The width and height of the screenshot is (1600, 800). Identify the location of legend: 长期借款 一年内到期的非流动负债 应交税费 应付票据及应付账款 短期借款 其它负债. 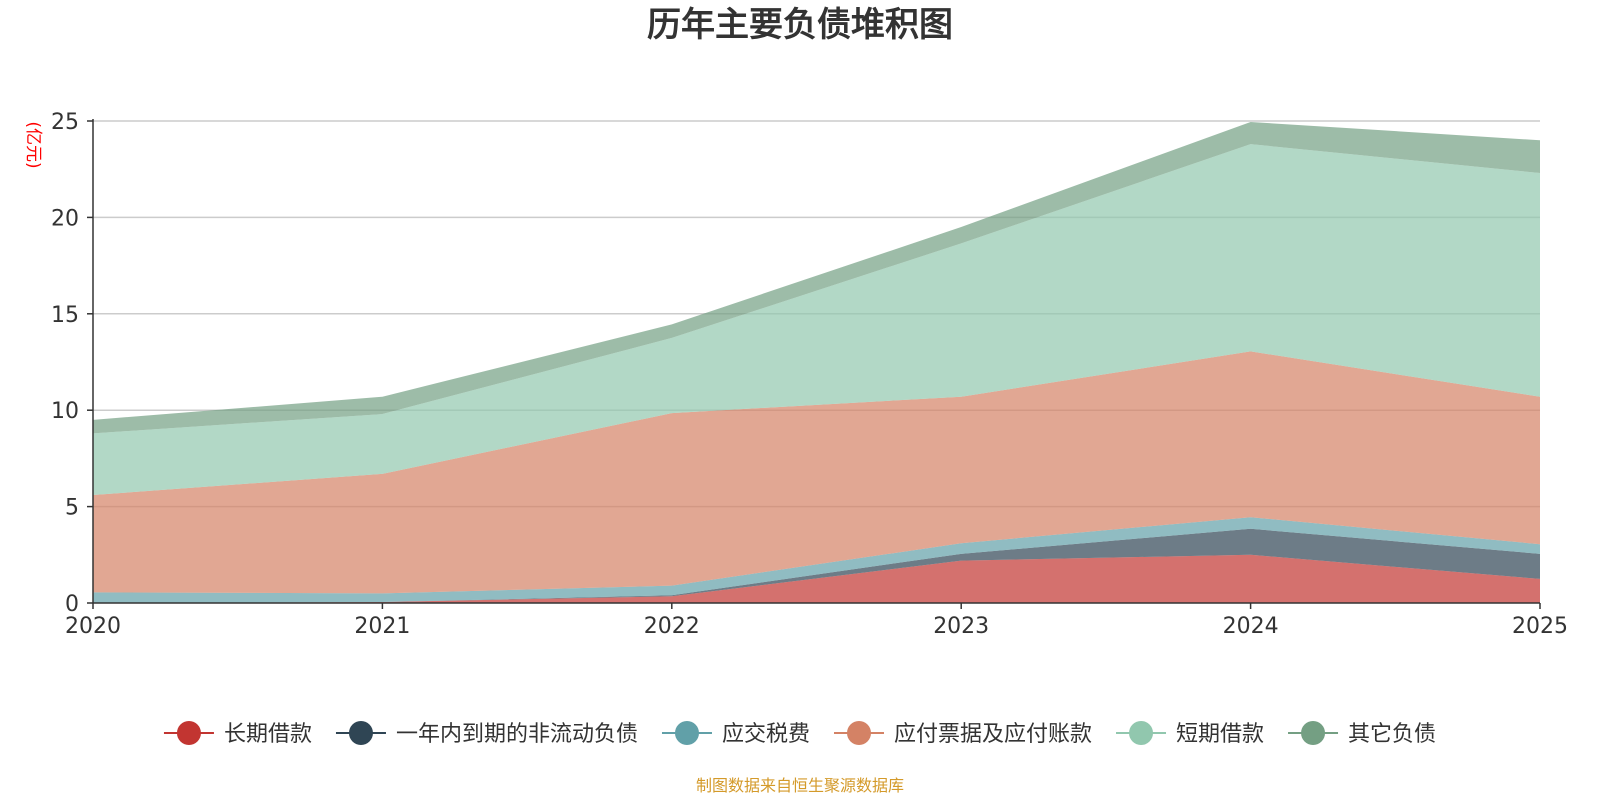
(799, 734).